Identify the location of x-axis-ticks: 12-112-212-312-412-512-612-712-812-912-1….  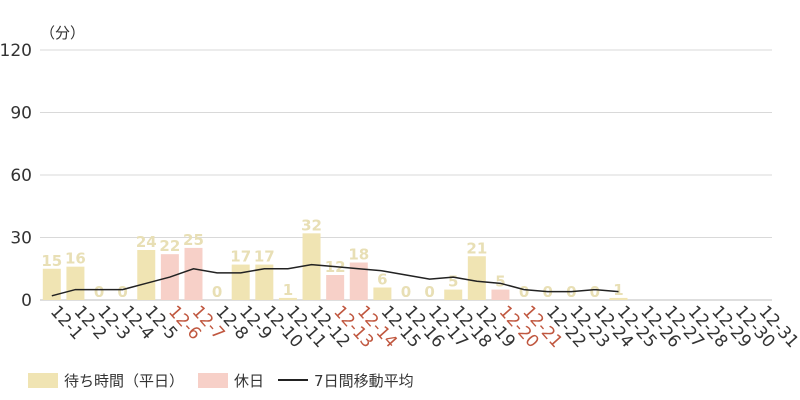
(423, 327).